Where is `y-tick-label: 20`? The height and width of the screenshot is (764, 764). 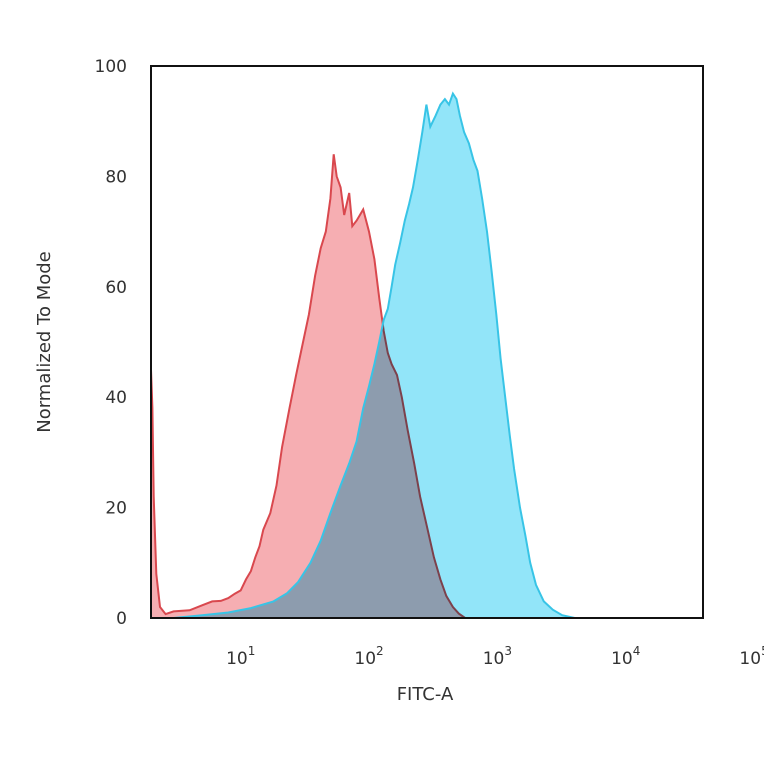 y-tick-label: 20 is located at coordinates (116, 509).